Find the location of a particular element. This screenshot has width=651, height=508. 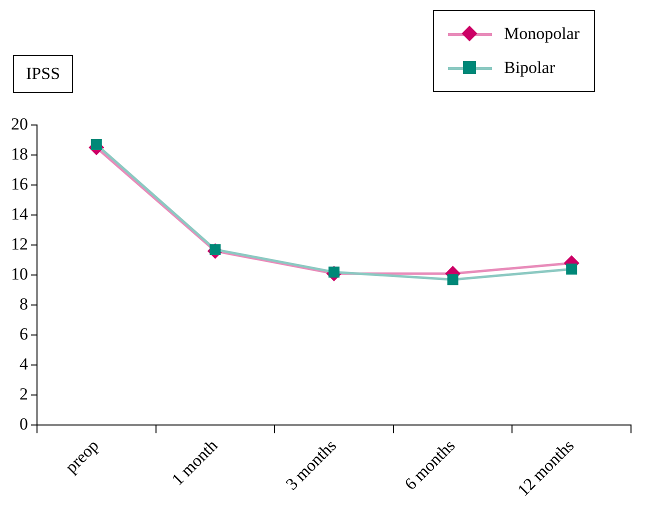

y-tick-label: 6 is located at coordinates (24, 334).